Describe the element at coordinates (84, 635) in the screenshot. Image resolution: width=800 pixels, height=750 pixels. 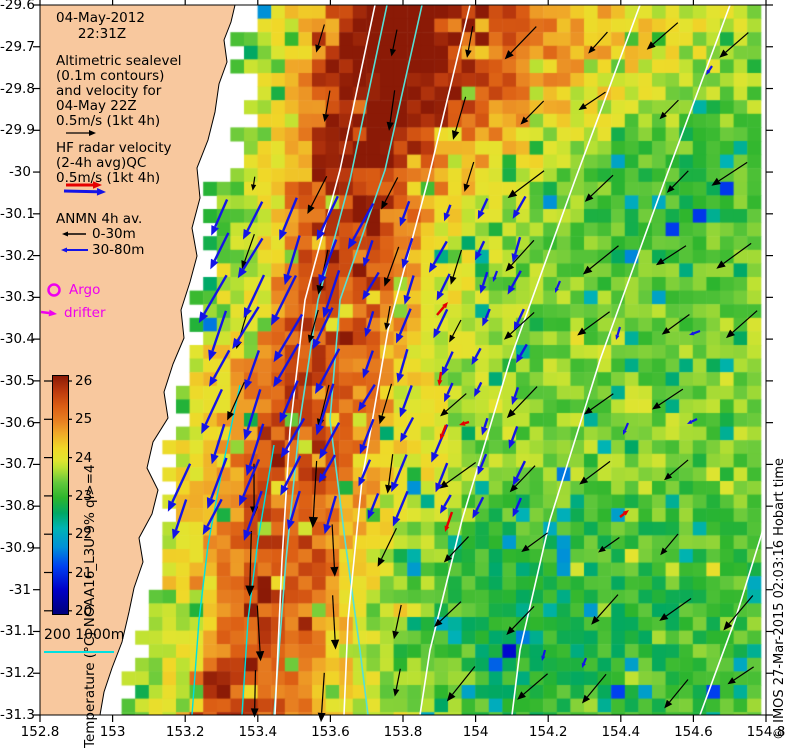
I see `isobath-scale-label: 200 1000m` at that location.